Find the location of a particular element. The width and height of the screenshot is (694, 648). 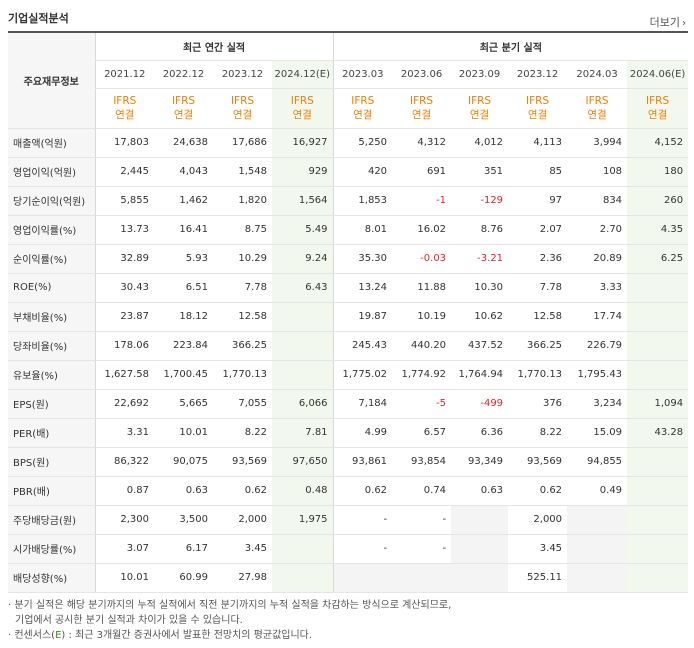

table-cell: 6.25 is located at coordinates (658, 259).